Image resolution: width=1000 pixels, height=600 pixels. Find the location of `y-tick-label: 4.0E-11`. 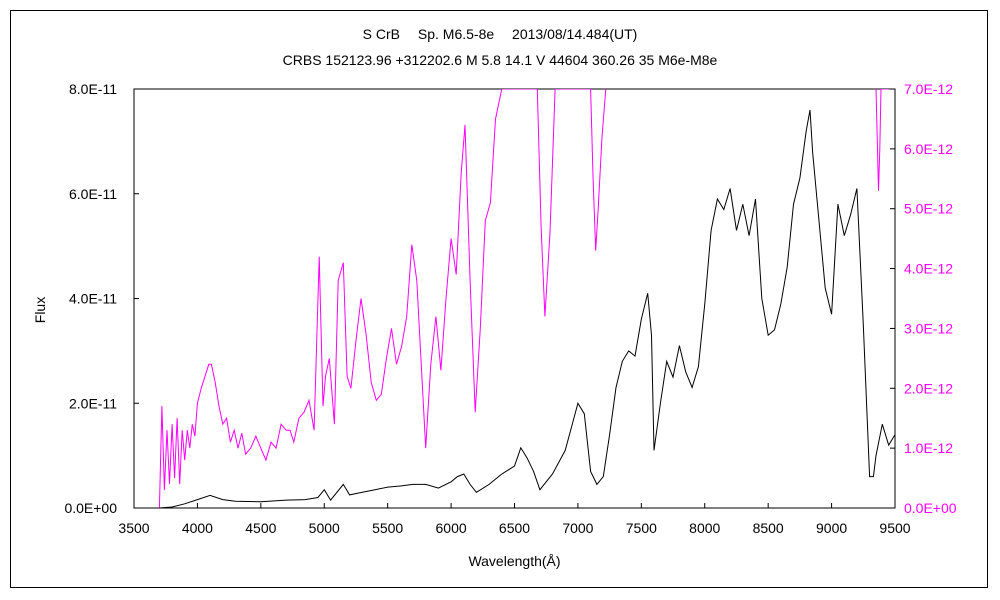

y-tick-label: 4.0E-11 is located at coordinates (93, 299).